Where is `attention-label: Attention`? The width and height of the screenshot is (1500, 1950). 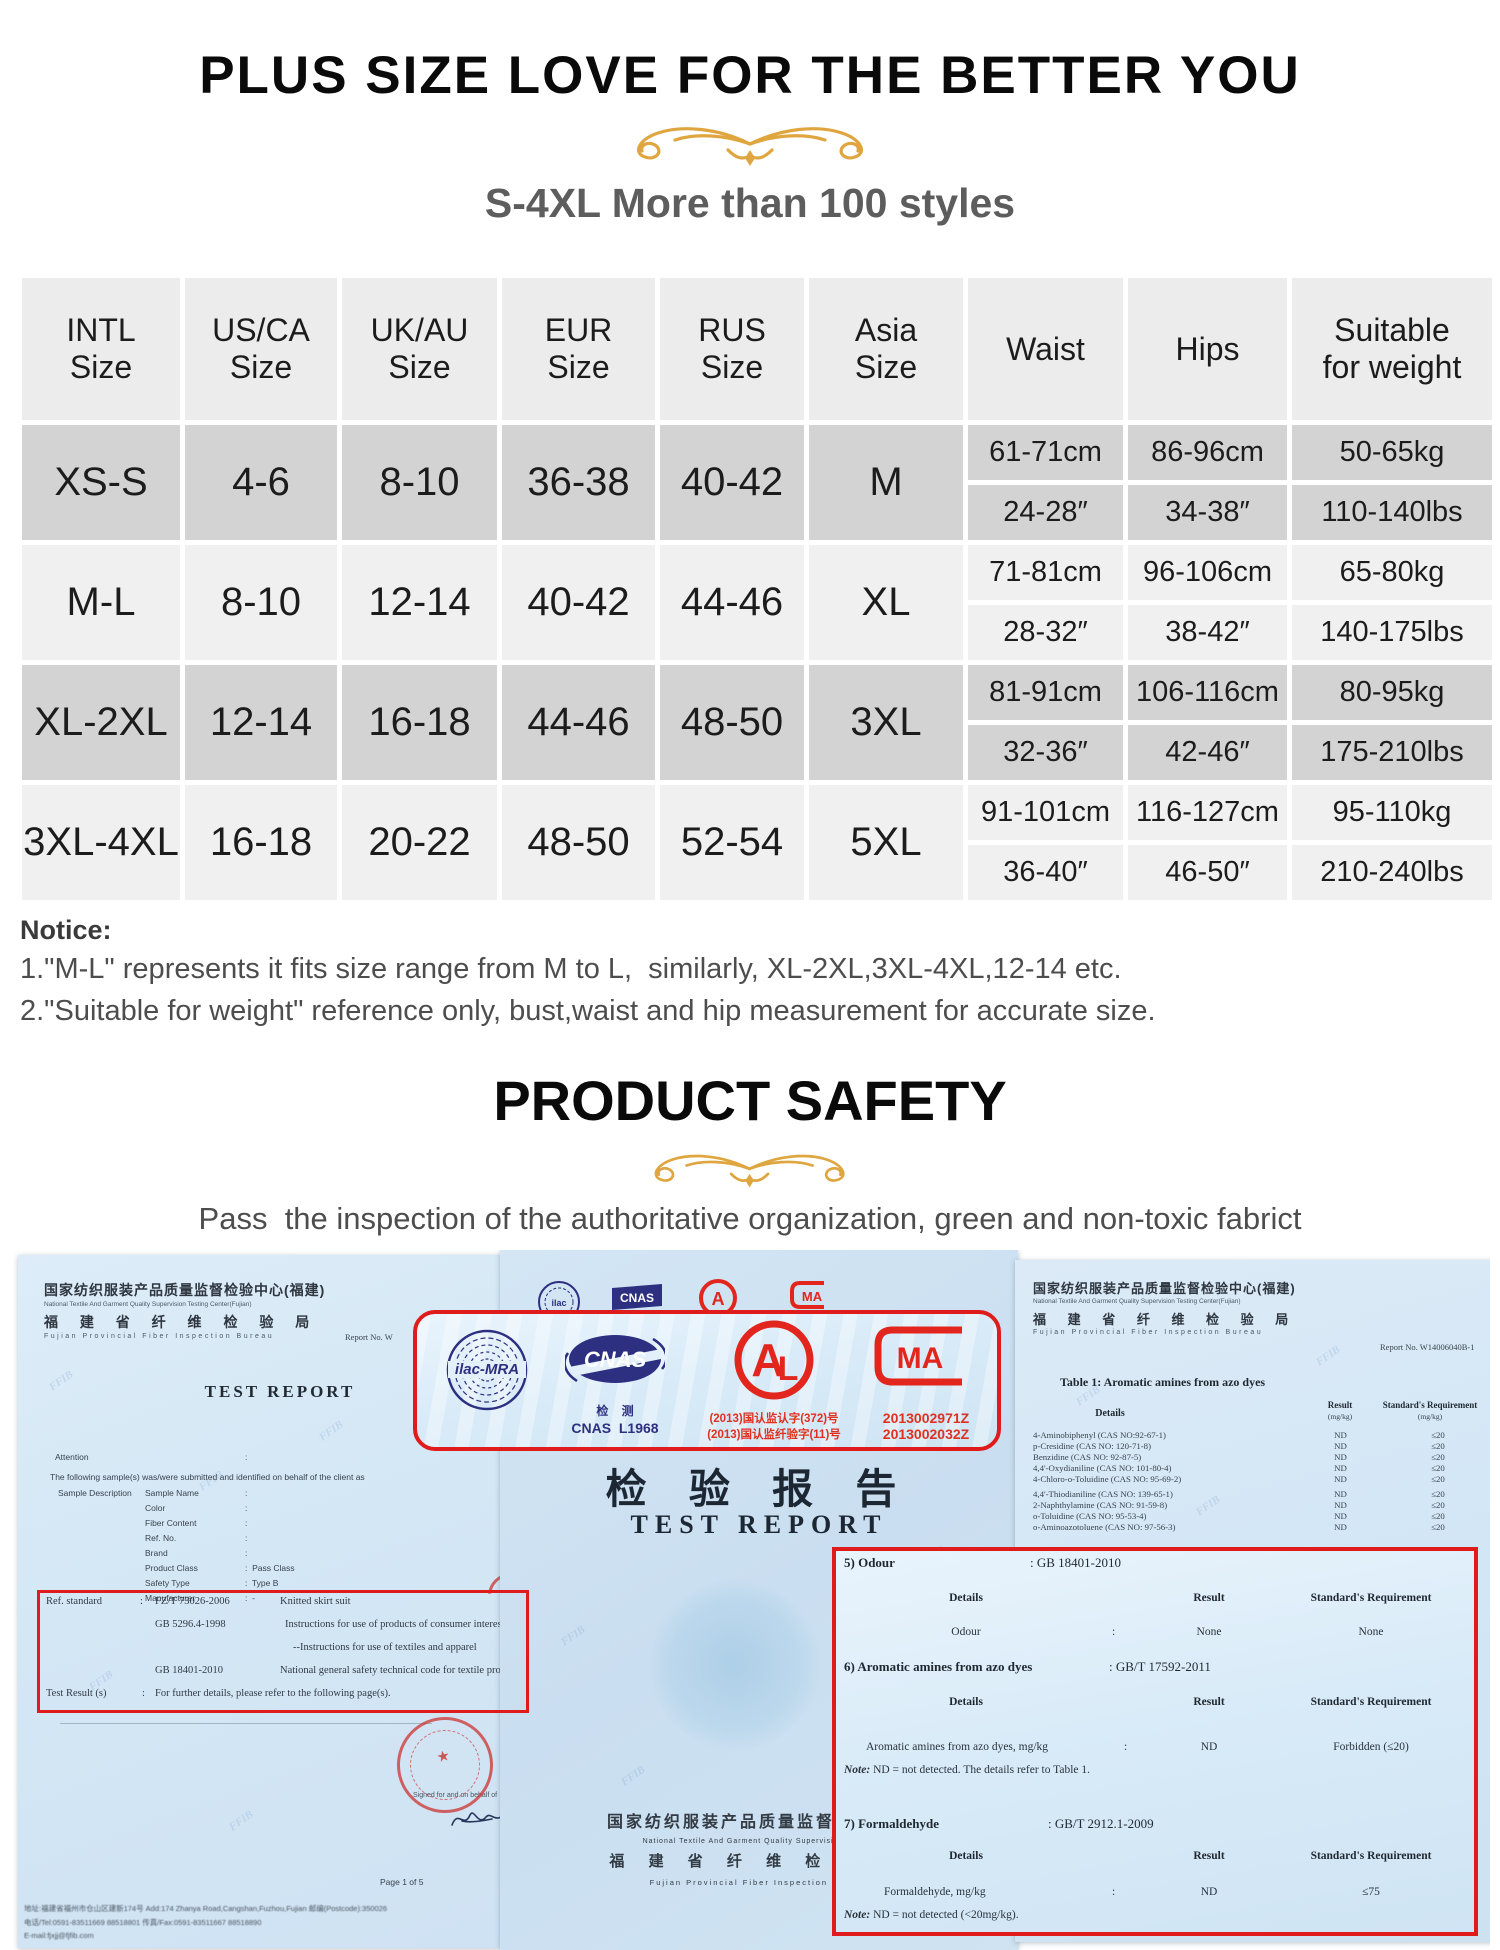
attention-label: Attention is located at coordinates (72, 1457).